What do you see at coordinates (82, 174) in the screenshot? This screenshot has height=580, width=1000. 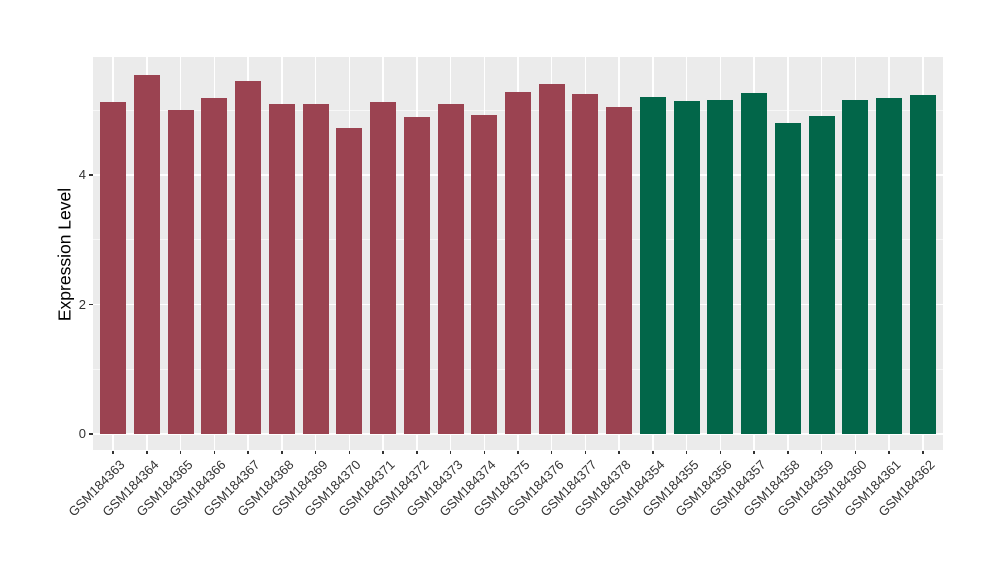 I see `y-tick-label: 4` at bounding box center [82, 174].